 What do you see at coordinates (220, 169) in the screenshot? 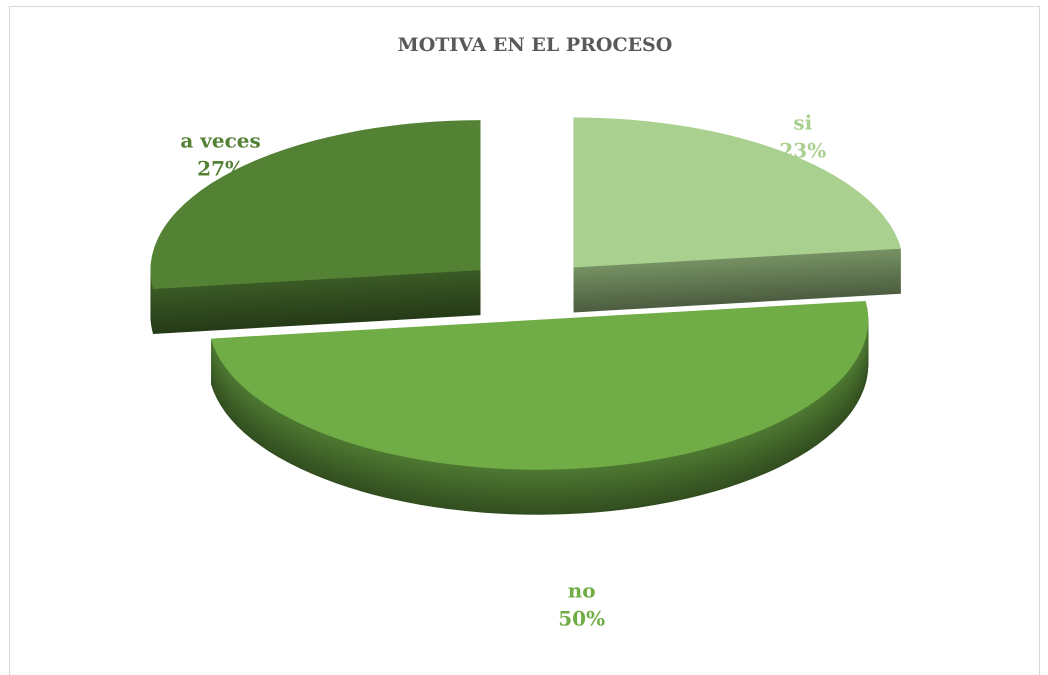
I see `data-label-value: 27%` at bounding box center [220, 169].